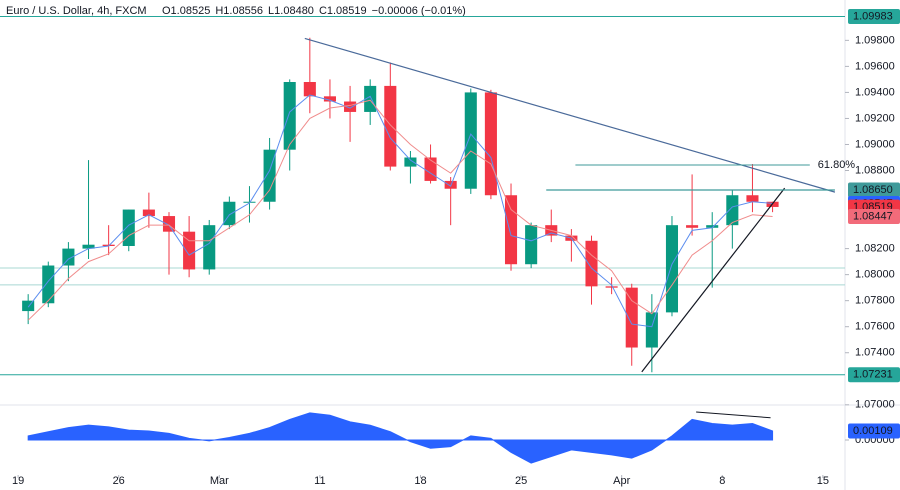  What do you see at coordinates (186, 11) in the screenshot?
I see `header-value: O1.08525` at bounding box center [186, 11].